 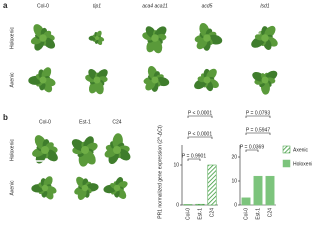 I want to click on column-label: acd5, so click(x=207, y=6).